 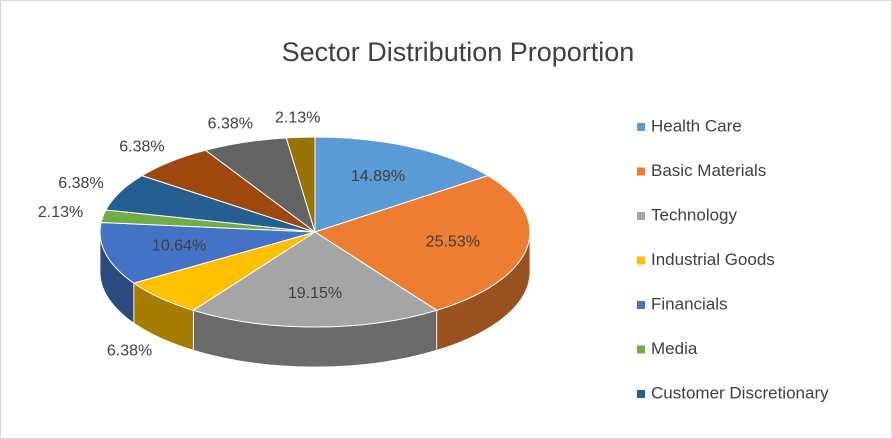 I want to click on legend-label: Financials, so click(x=689, y=303).